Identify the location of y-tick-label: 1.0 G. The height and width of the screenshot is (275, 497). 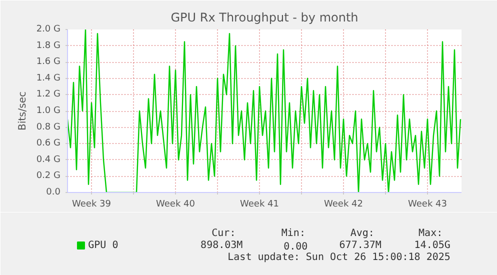
(48, 111).